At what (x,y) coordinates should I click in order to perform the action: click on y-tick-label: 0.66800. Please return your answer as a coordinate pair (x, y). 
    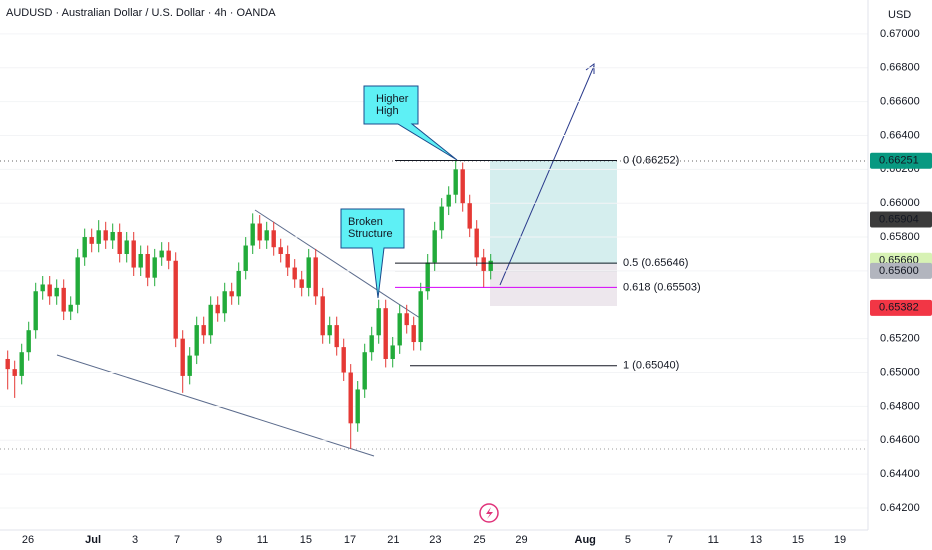
    Looking at the image, I should click on (900, 68).